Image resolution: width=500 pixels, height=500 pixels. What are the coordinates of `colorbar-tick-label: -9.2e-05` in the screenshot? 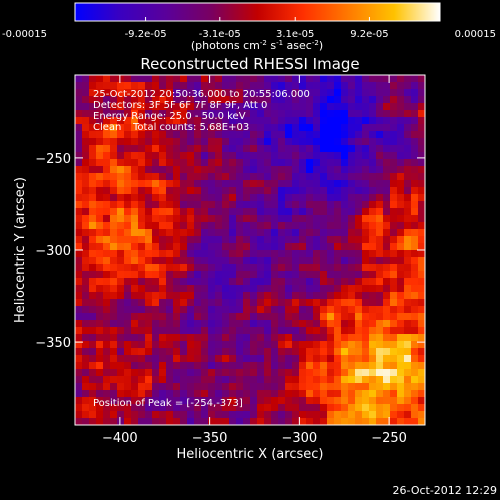 It's located at (146, 34).